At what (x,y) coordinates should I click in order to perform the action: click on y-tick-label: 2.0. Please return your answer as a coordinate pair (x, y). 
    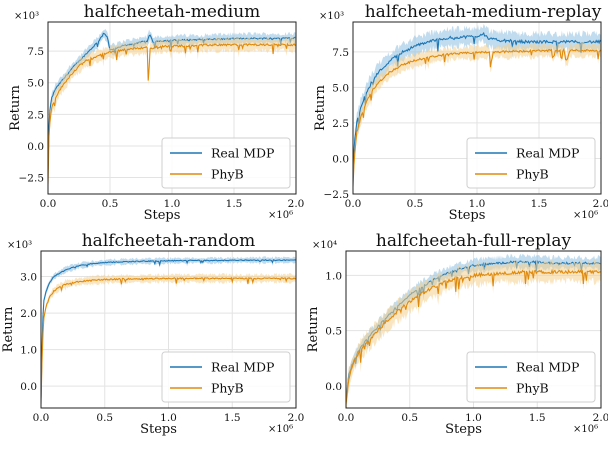
    Looking at the image, I should click on (28, 314).